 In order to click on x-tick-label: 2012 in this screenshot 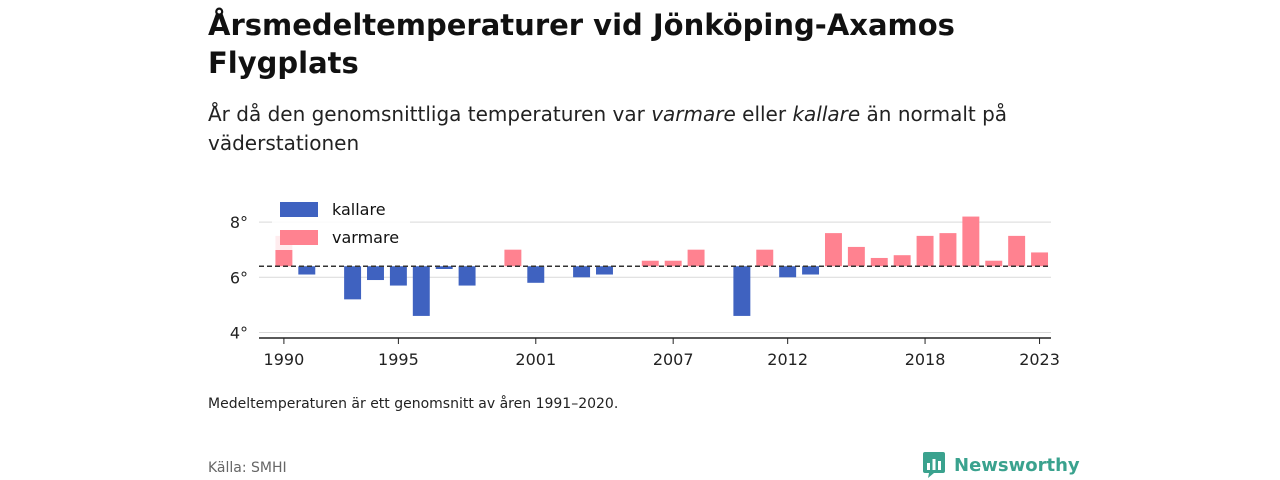, I will do `click(787, 359)`.